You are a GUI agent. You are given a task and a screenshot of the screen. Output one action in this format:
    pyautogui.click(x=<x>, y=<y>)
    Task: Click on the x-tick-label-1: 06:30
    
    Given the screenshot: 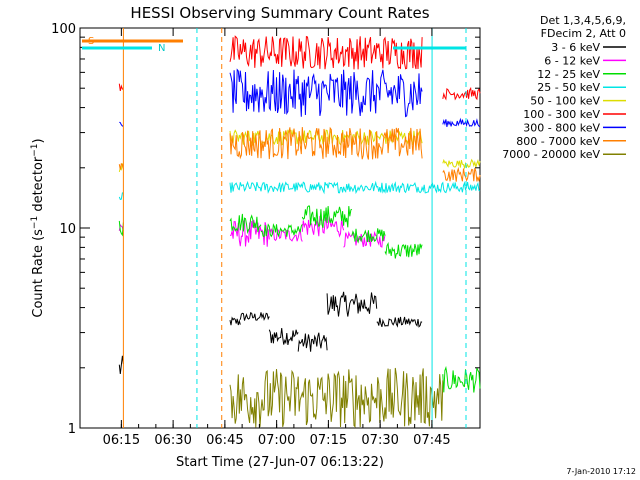 What is the action you would take?
    pyautogui.click(x=172, y=440)
    